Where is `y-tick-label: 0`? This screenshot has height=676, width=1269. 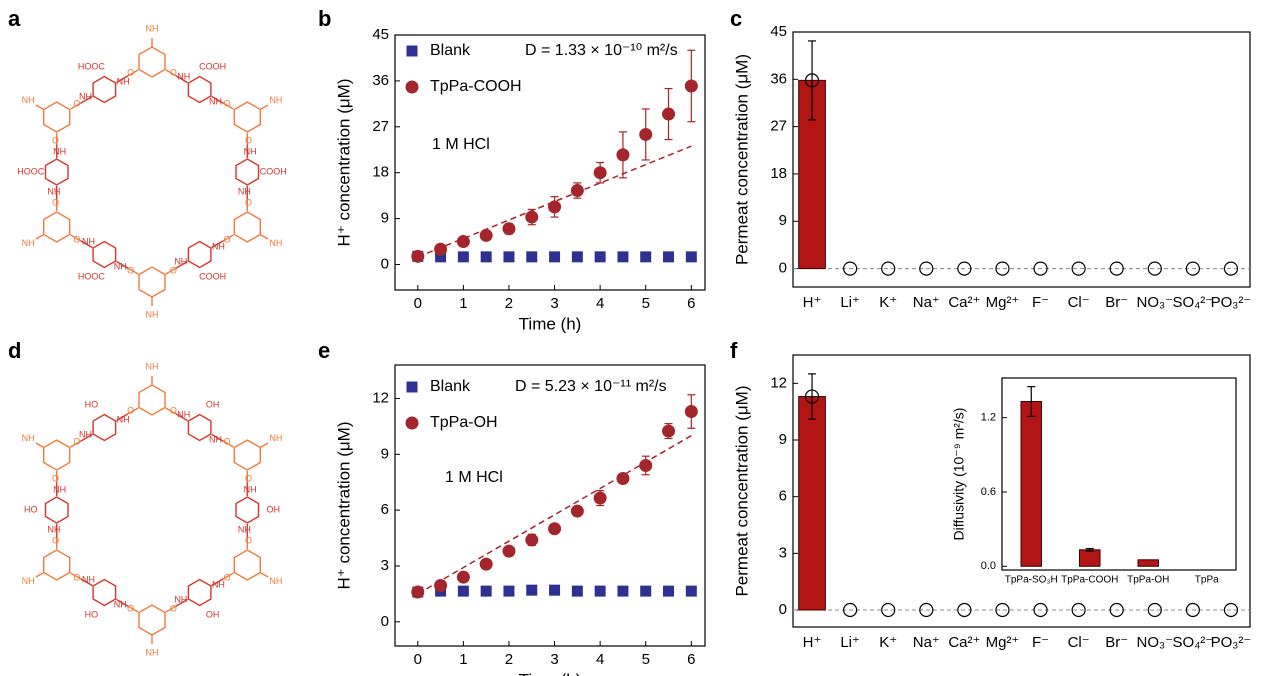 y-tick-label: 0 is located at coordinates (385, 621).